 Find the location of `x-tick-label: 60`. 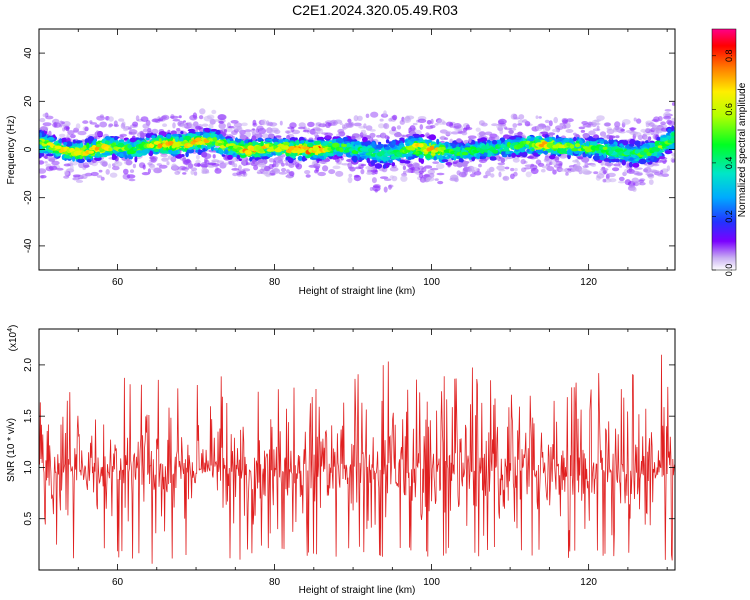

x-tick-label: 60 is located at coordinates (118, 282).